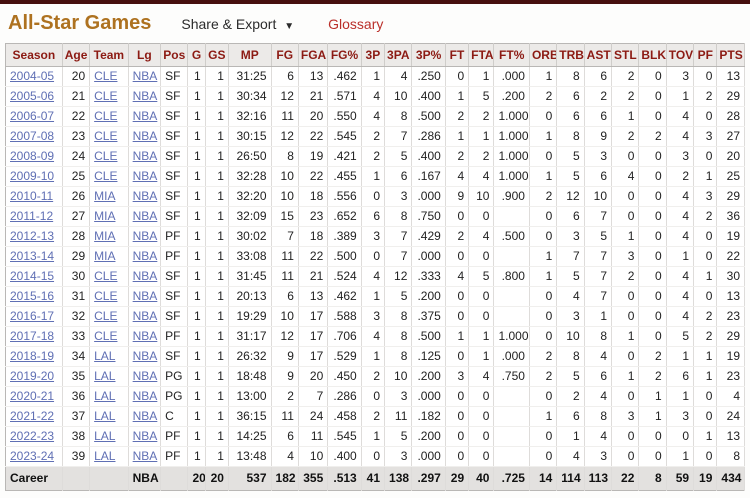 The image size is (750, 498). What do you see at coordinates (457, 55) in the screenshot?
I see `column-header-ft: FT` at bounding box center [457, 55].